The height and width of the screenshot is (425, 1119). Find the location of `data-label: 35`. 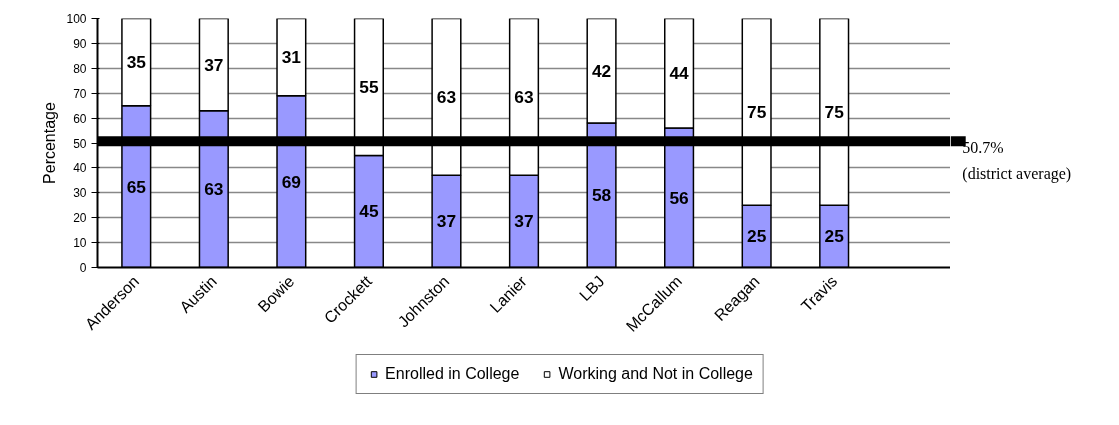

data-label: 35 is located at coordinates (136, 62).